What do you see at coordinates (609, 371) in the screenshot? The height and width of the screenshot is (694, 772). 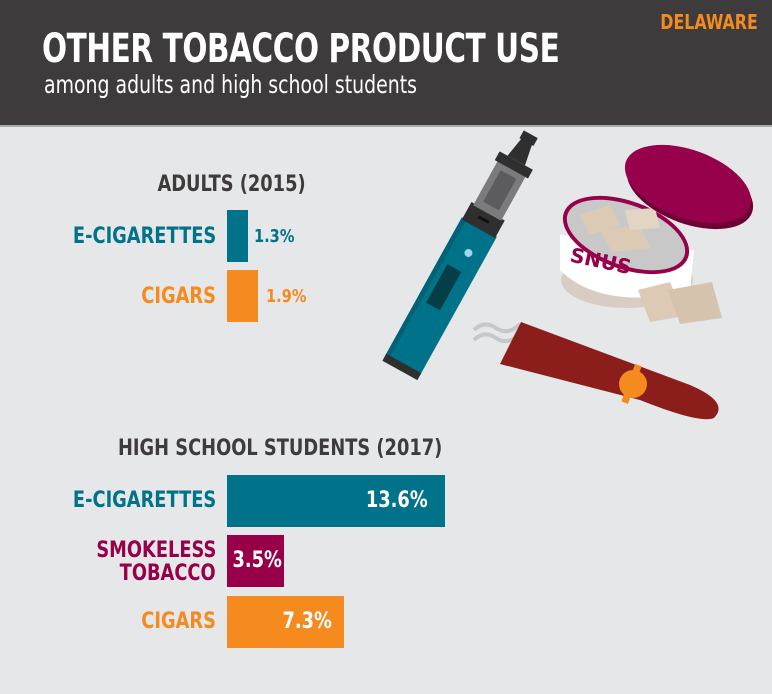 I see `cigar-icon` at bounding box center [609, 371].